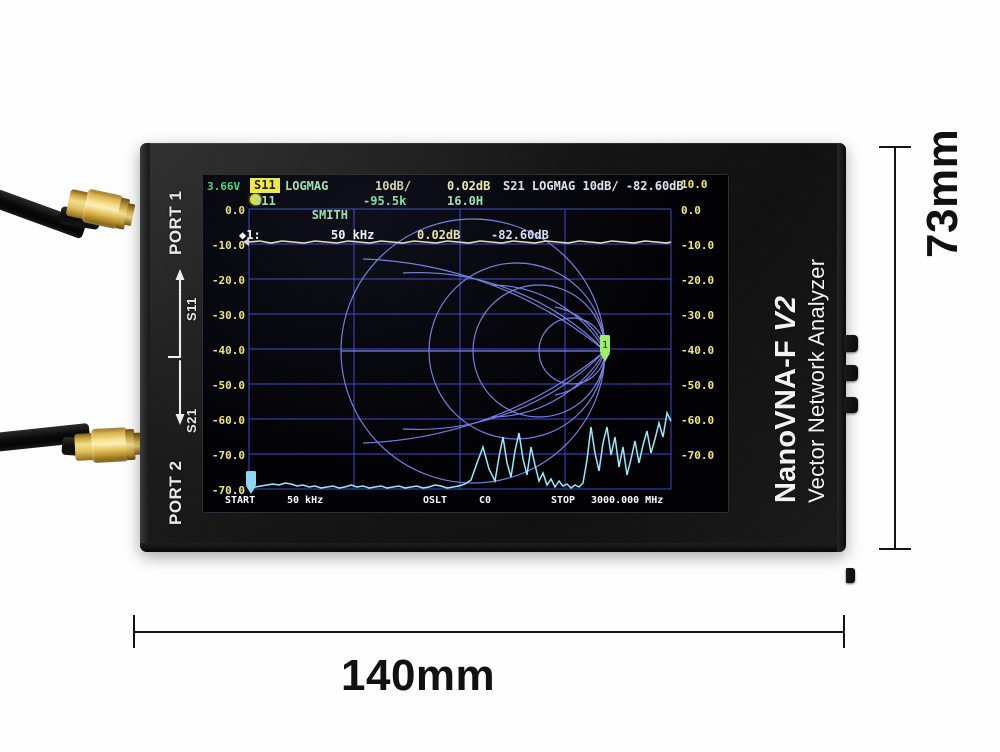  I want to click on width-dimension-cap-right, so click(844, 631).